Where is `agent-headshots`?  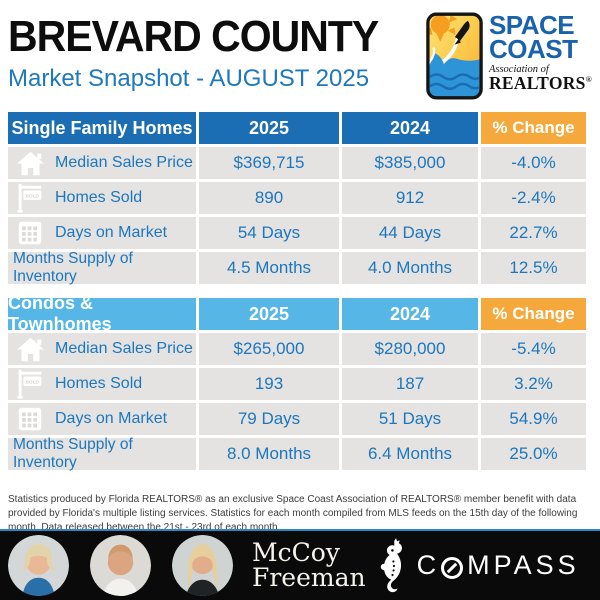 agent-headshots is located at coordinates (120, 565).